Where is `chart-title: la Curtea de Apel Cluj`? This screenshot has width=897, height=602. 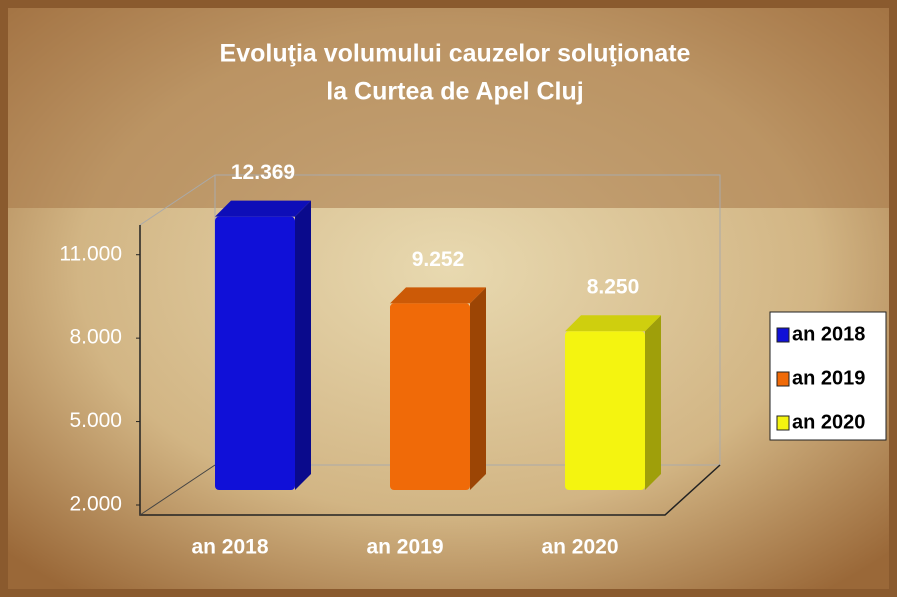
chart-title: la Curtea de Apel Cluj is located at coordinates (454, 92).